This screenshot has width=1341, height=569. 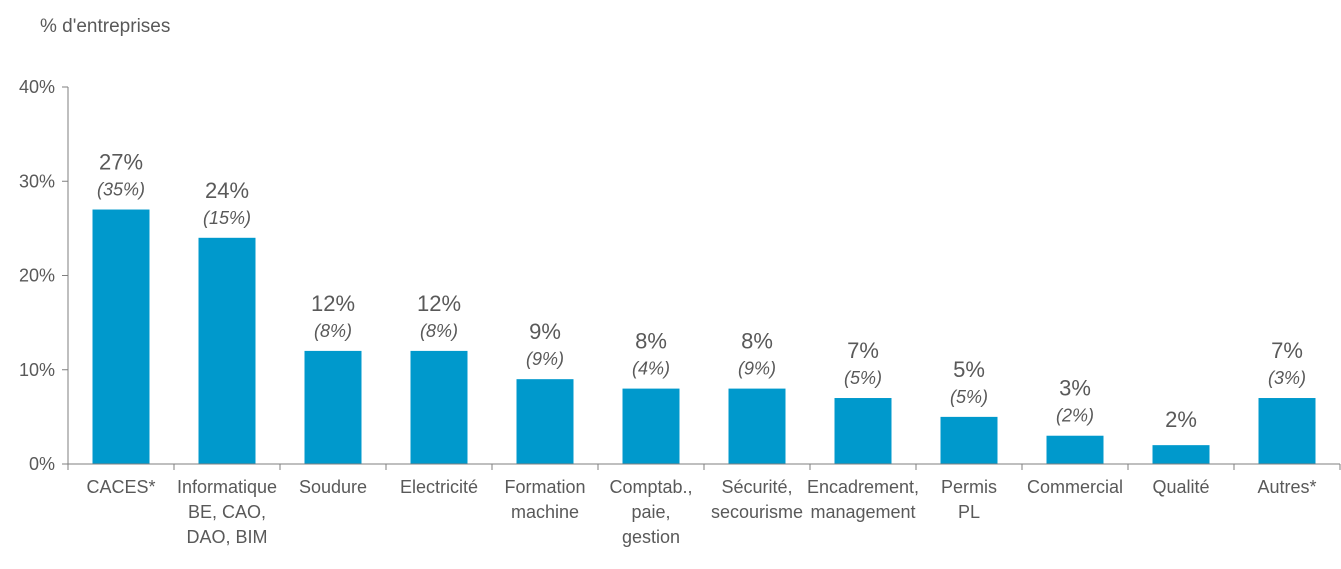 I want to click on x-category-label: Commercial, so click(x=1075, y=487).